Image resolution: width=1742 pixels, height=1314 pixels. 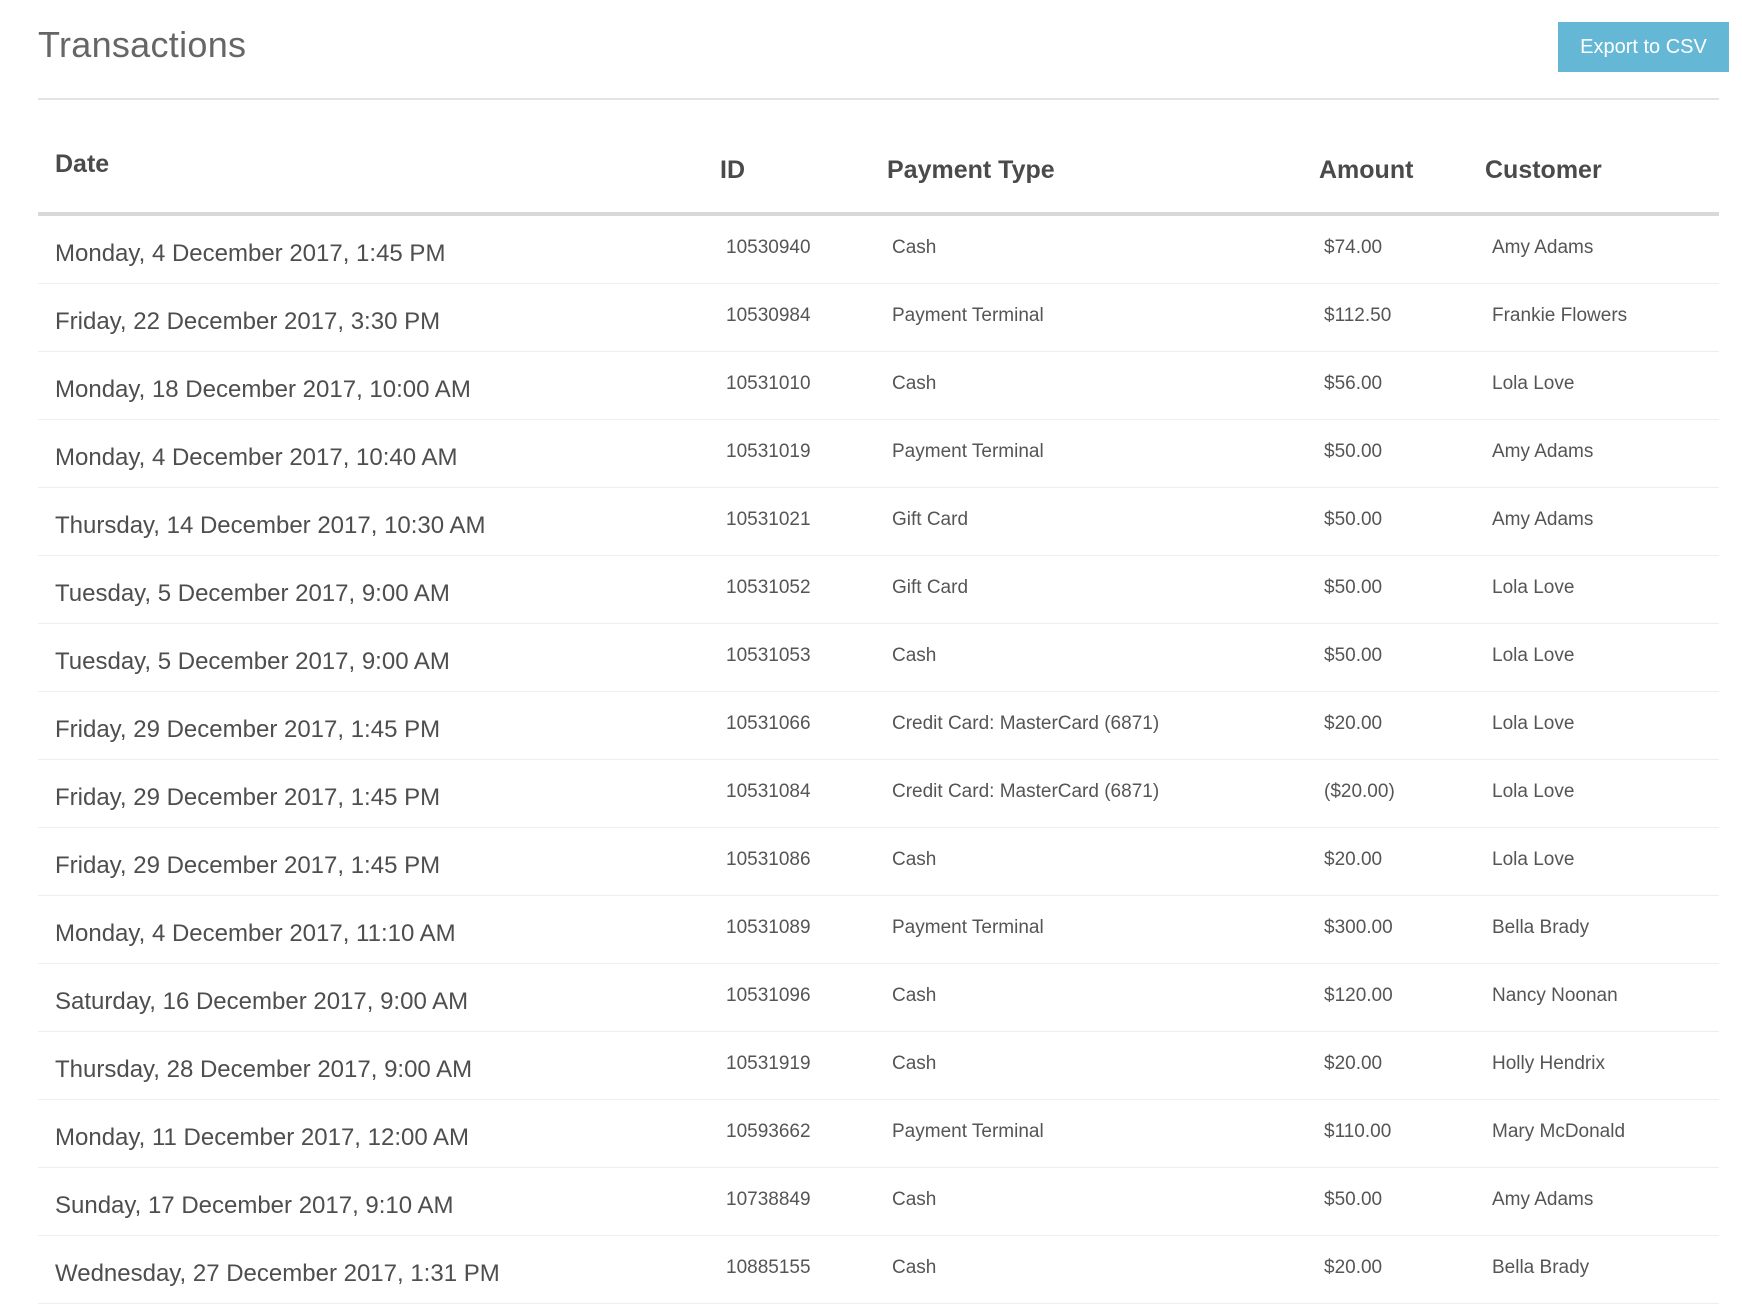 I want to click on column-header-amount: Amount, so click(x=1366, y=170).